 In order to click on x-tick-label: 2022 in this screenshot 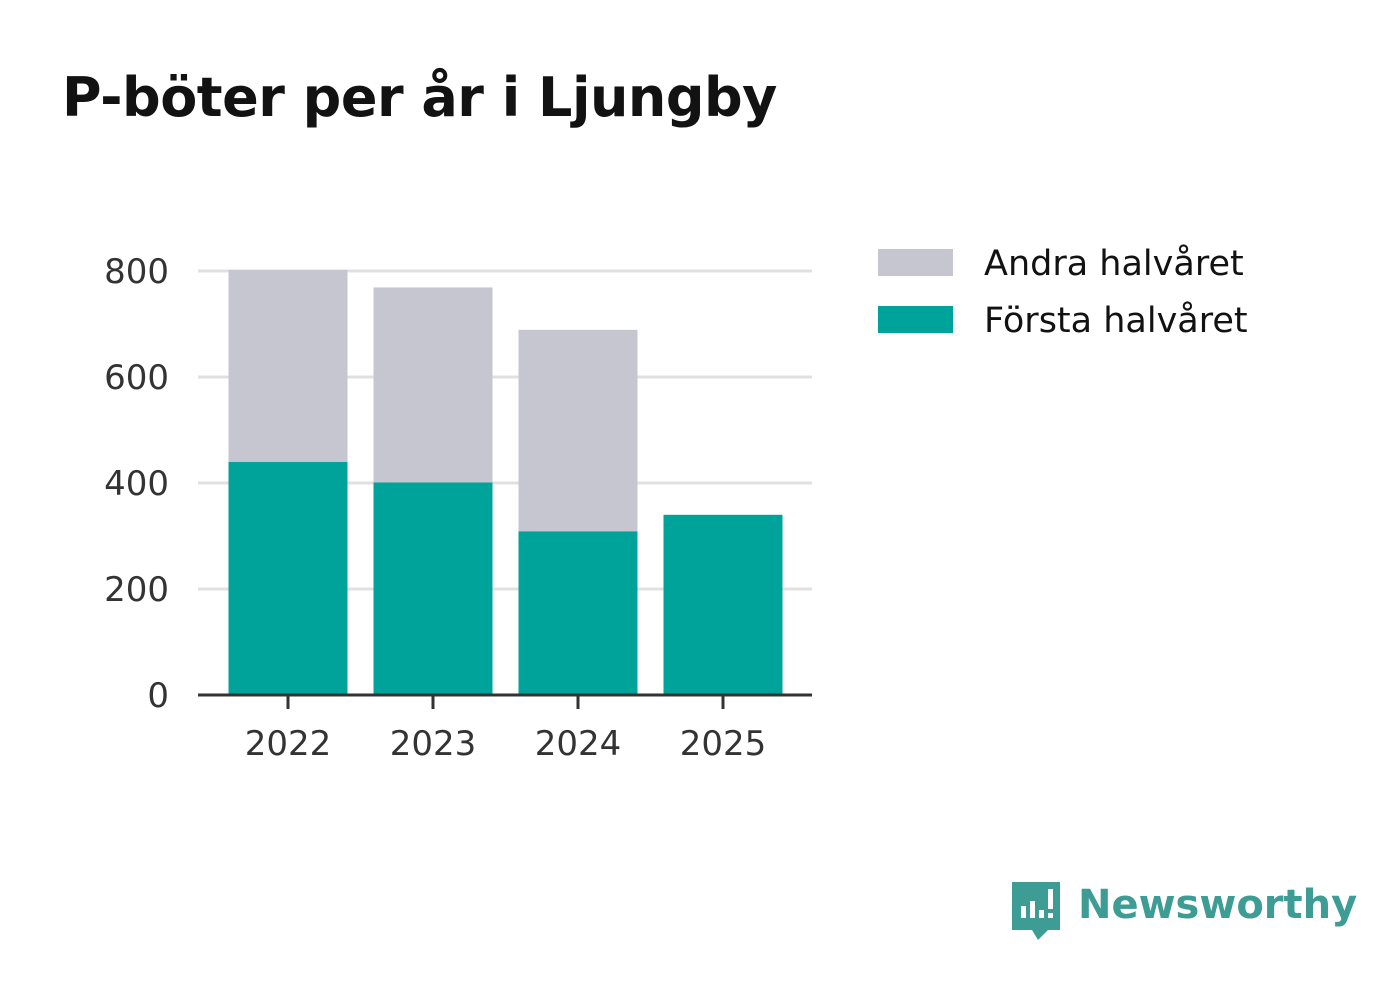, I will do `click(288, 744)`.